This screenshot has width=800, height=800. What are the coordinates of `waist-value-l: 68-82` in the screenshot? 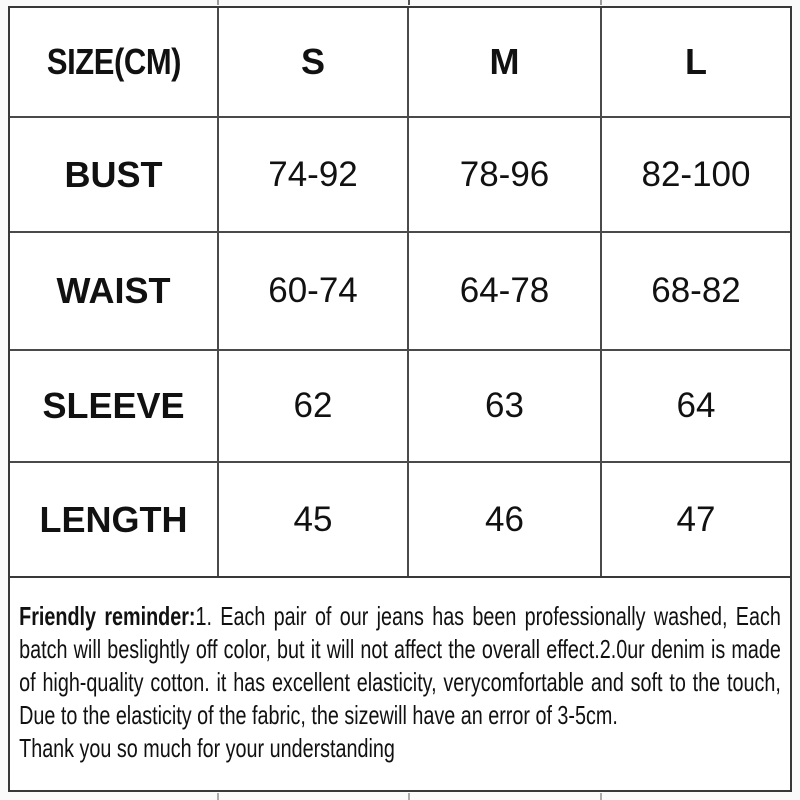 It's located at (696, 292).